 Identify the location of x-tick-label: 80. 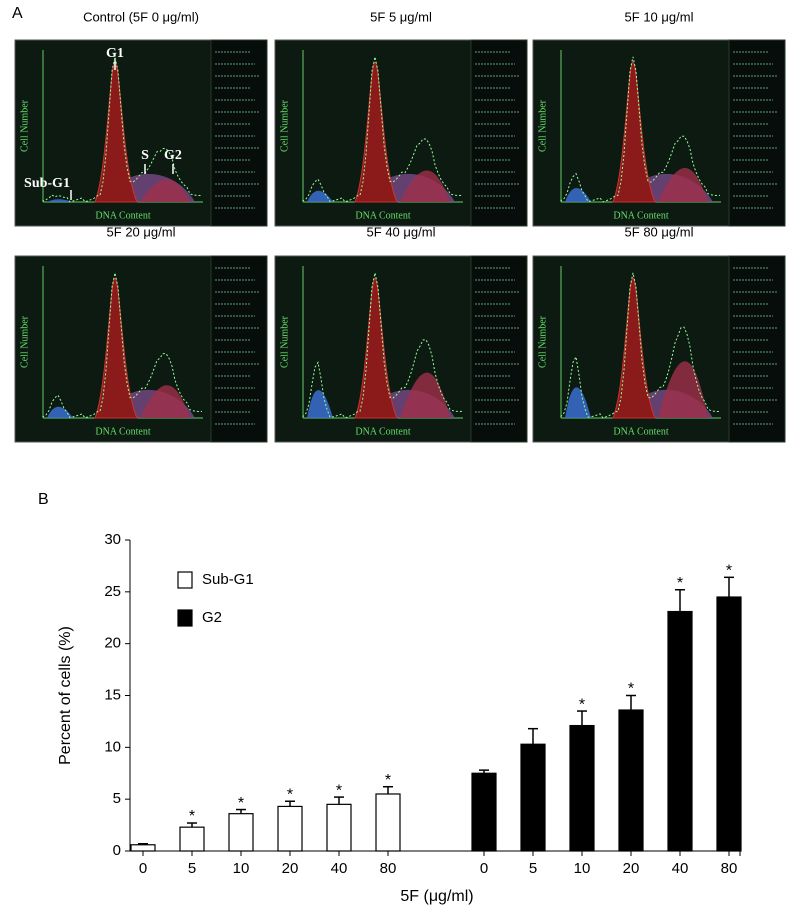
(729, 868).